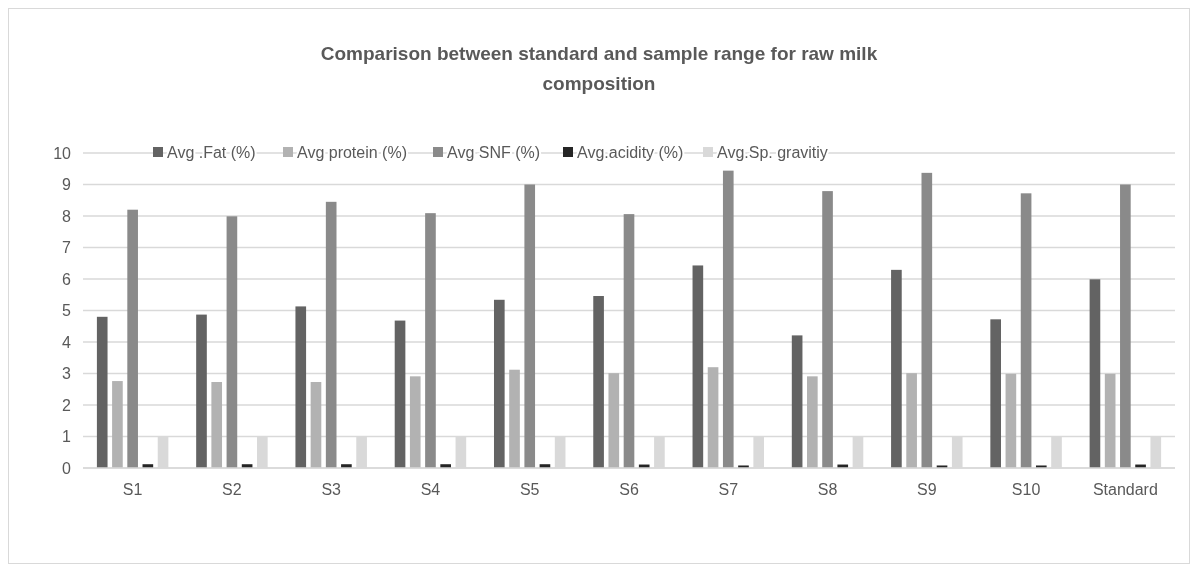 The image size is (1198, 572). I want to click on legend-label: Avg.acidity (%), so click(630, 152).